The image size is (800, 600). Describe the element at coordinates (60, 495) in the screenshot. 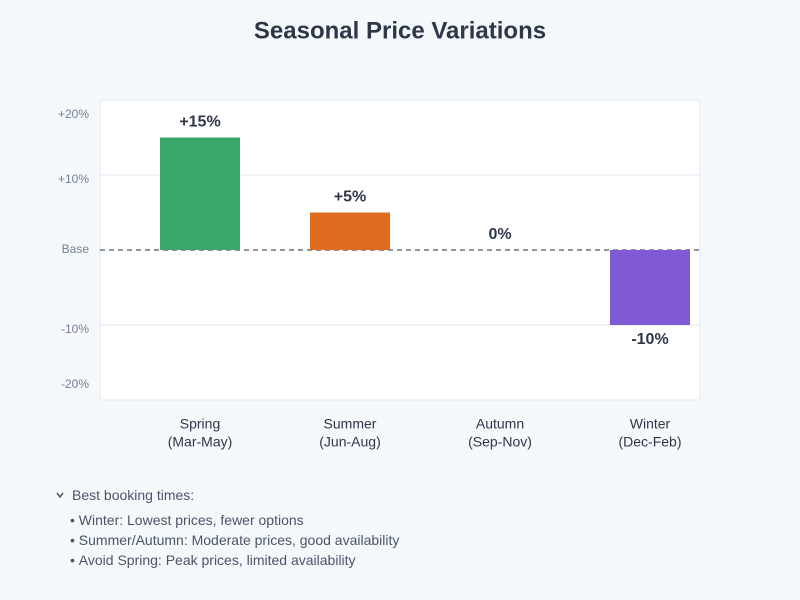

I see `notes-icon` at that location.